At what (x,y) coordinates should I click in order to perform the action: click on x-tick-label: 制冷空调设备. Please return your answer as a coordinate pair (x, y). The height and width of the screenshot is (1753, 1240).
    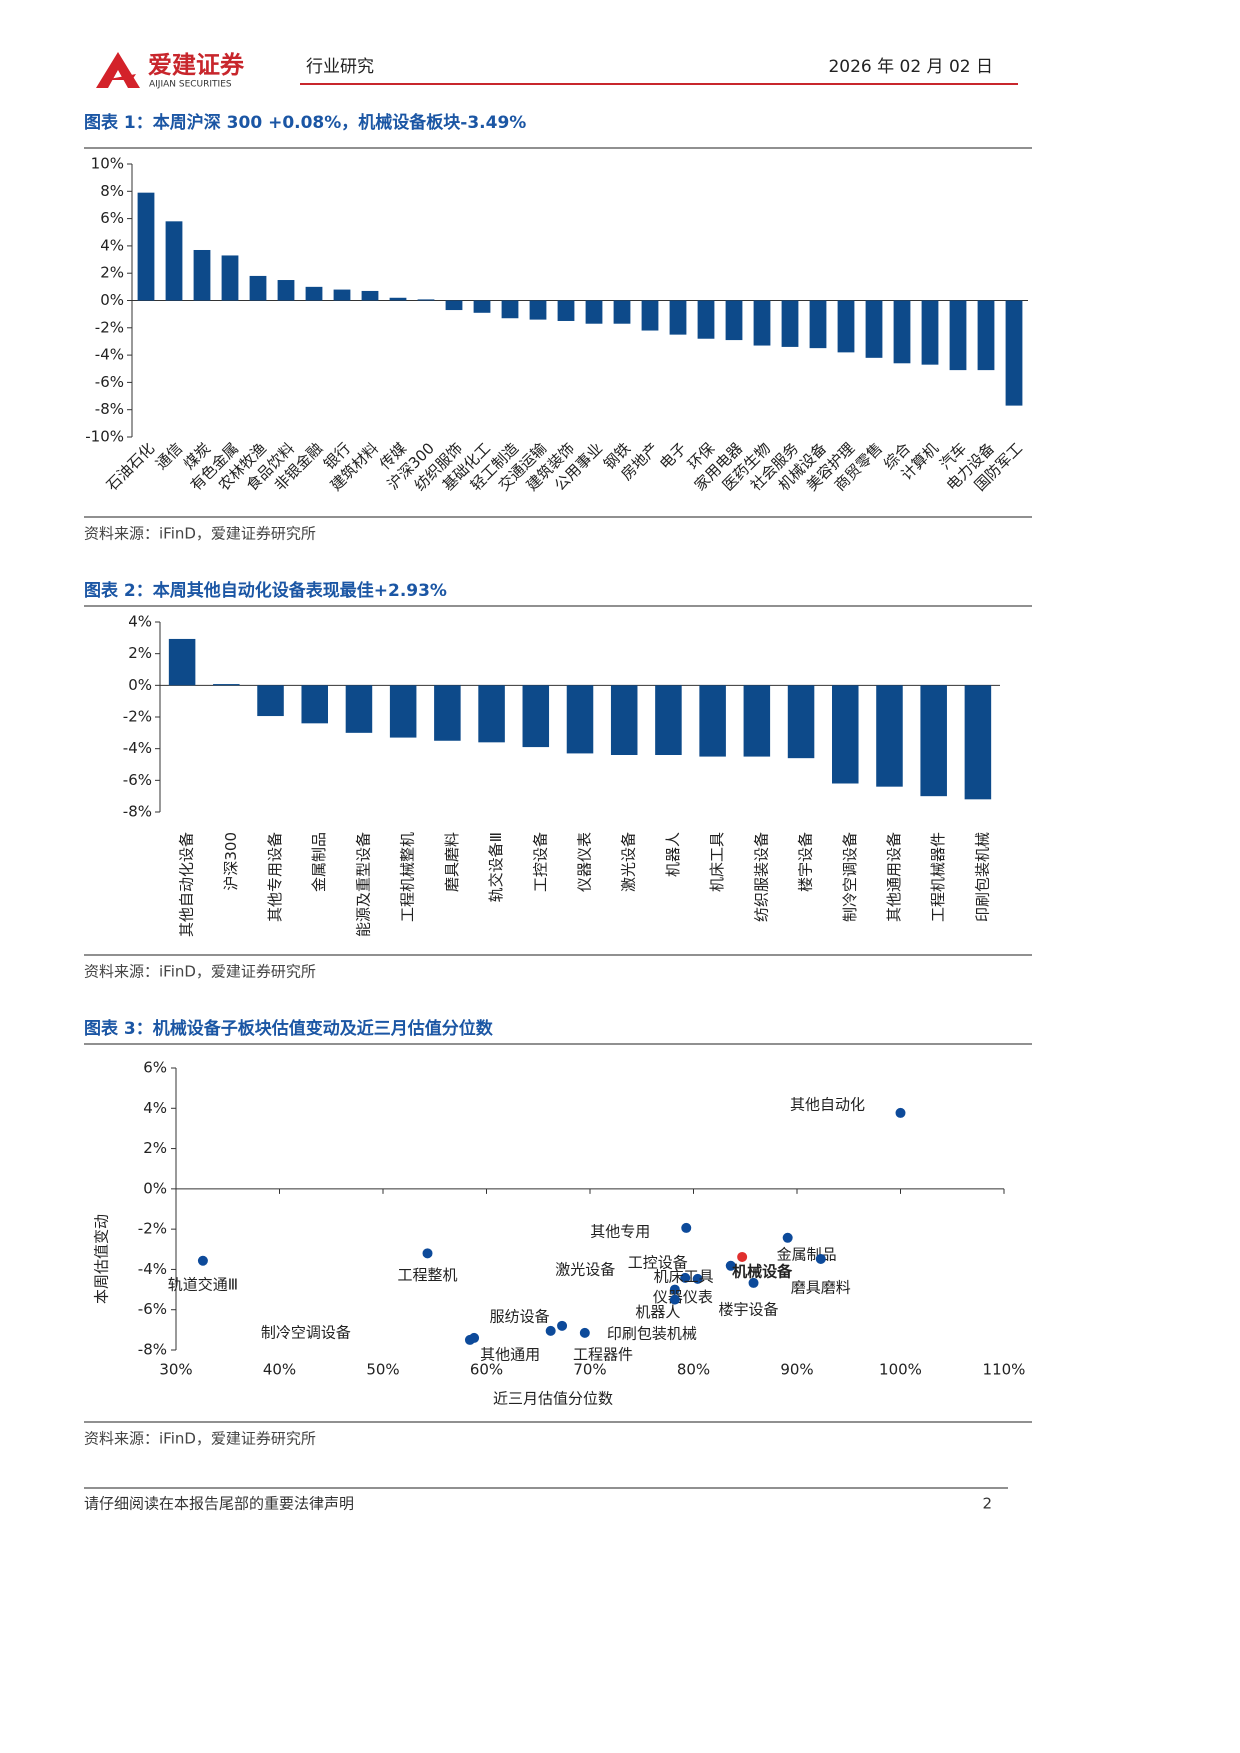
    Looking at the image, I should click on (850, 877).